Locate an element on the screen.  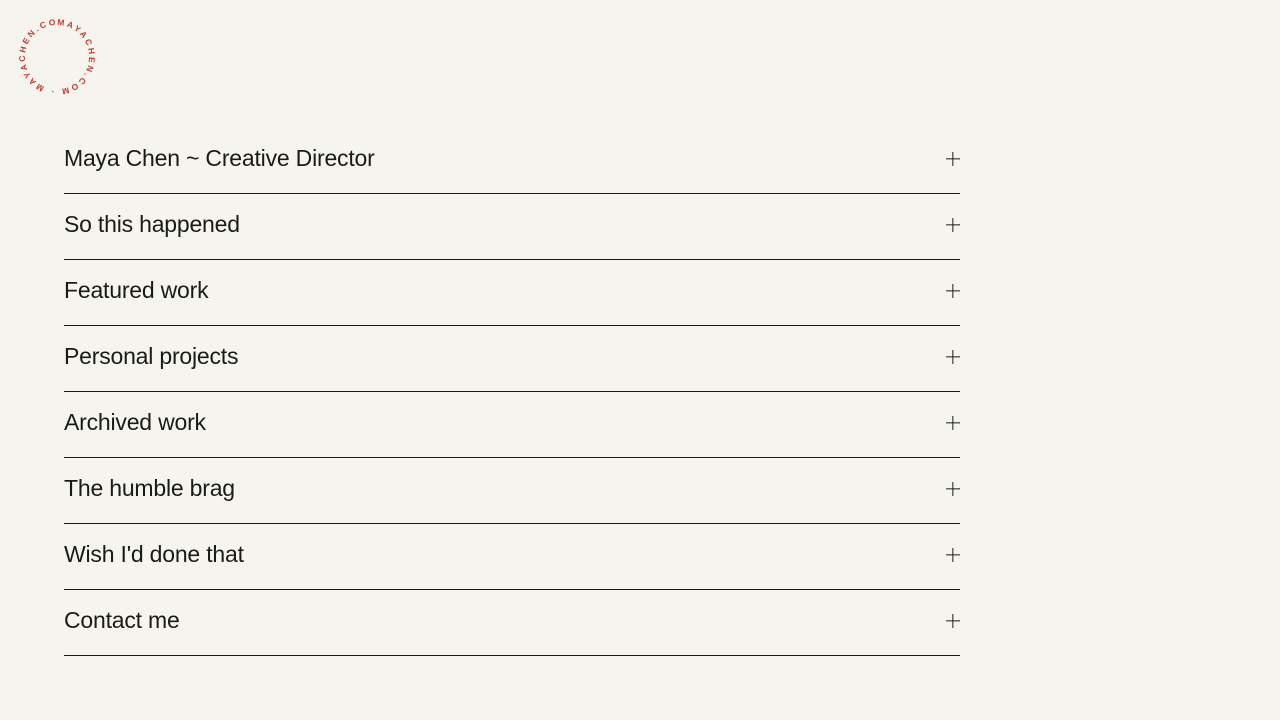
accordion-label: Maya Chen ~ Creative Director is located at coordinates (219, 158).